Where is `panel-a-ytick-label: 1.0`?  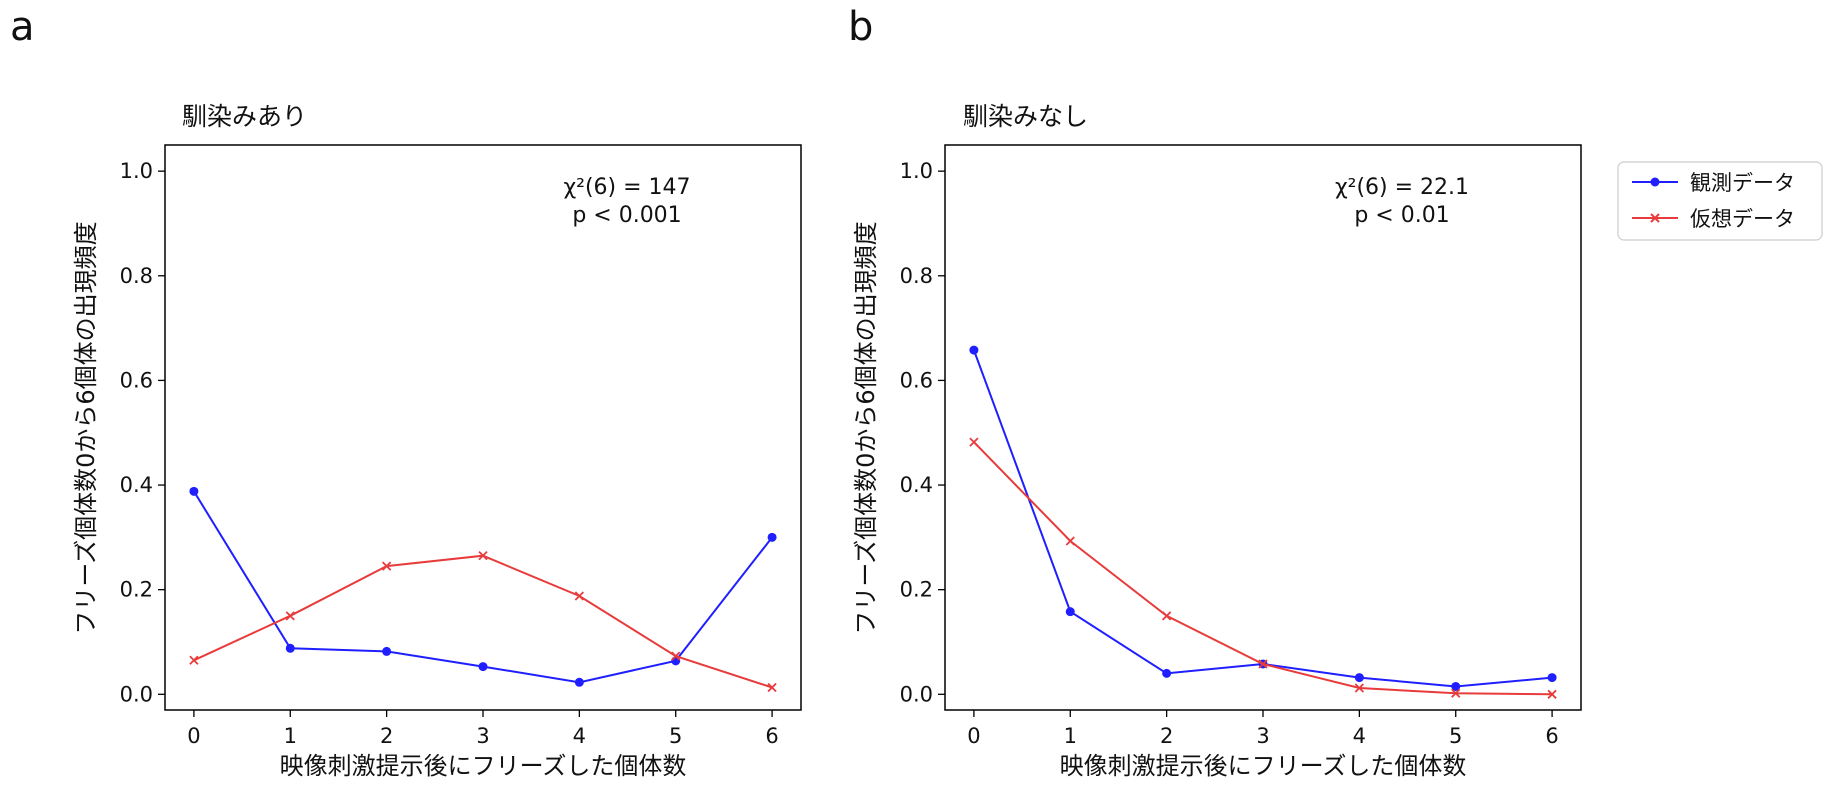
panel-a-ytick-label: 1.0 is located at coordinates (136, 171).